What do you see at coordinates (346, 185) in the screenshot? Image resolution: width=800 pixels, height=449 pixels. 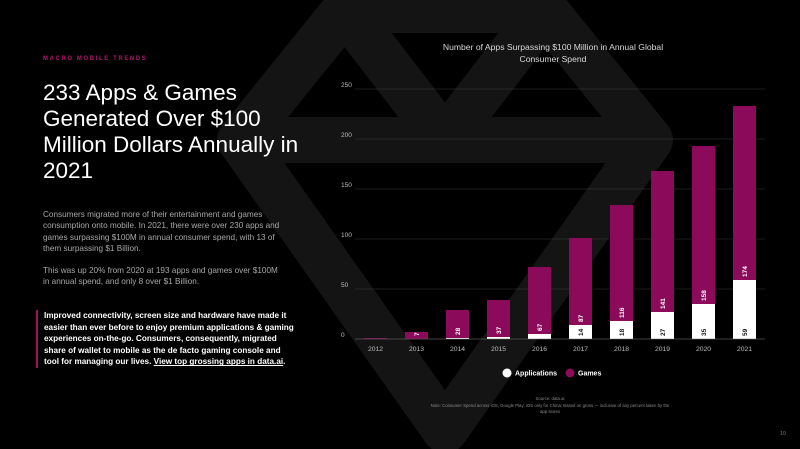 I see `y-tick-label: 150` at bounding box center [346, 185].